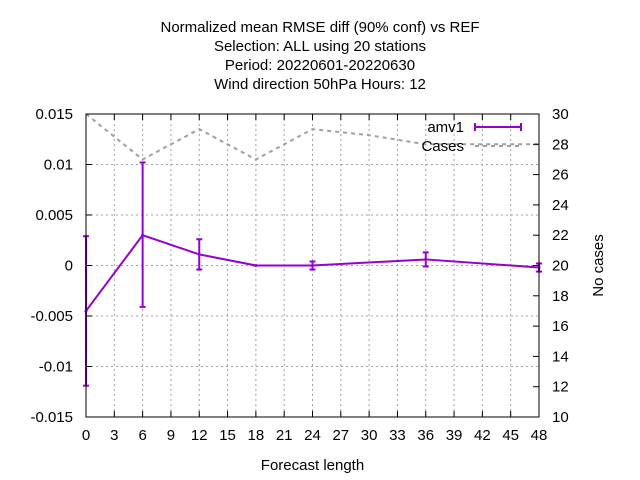  Describe the element at coordinates (340, 435) in the screenshot. I see `x-tick-label: 27` at that location.